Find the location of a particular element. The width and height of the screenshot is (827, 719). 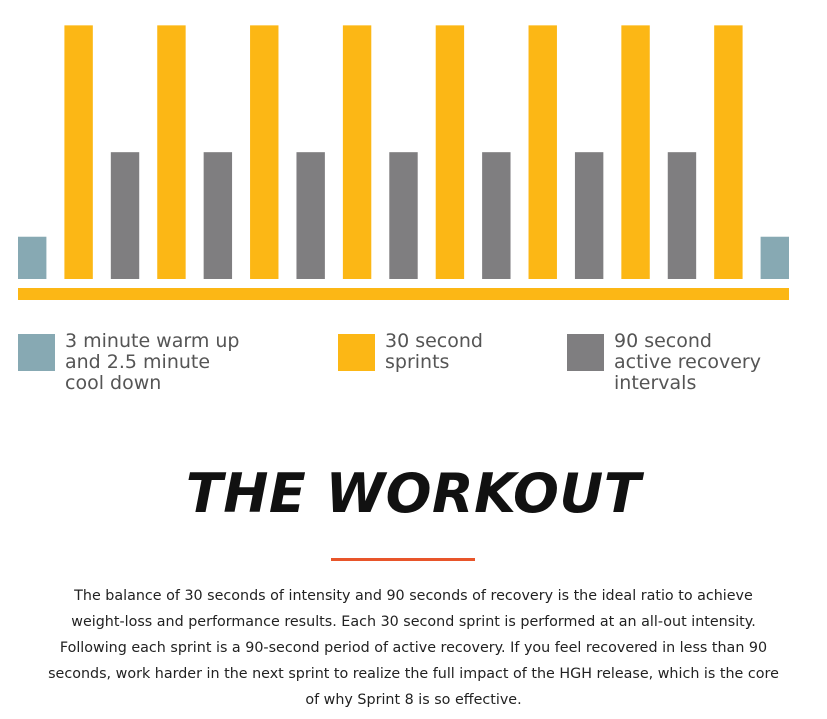

legend-item-recovery: 90 second active recovery intervals is located at coordinates (690, 362).